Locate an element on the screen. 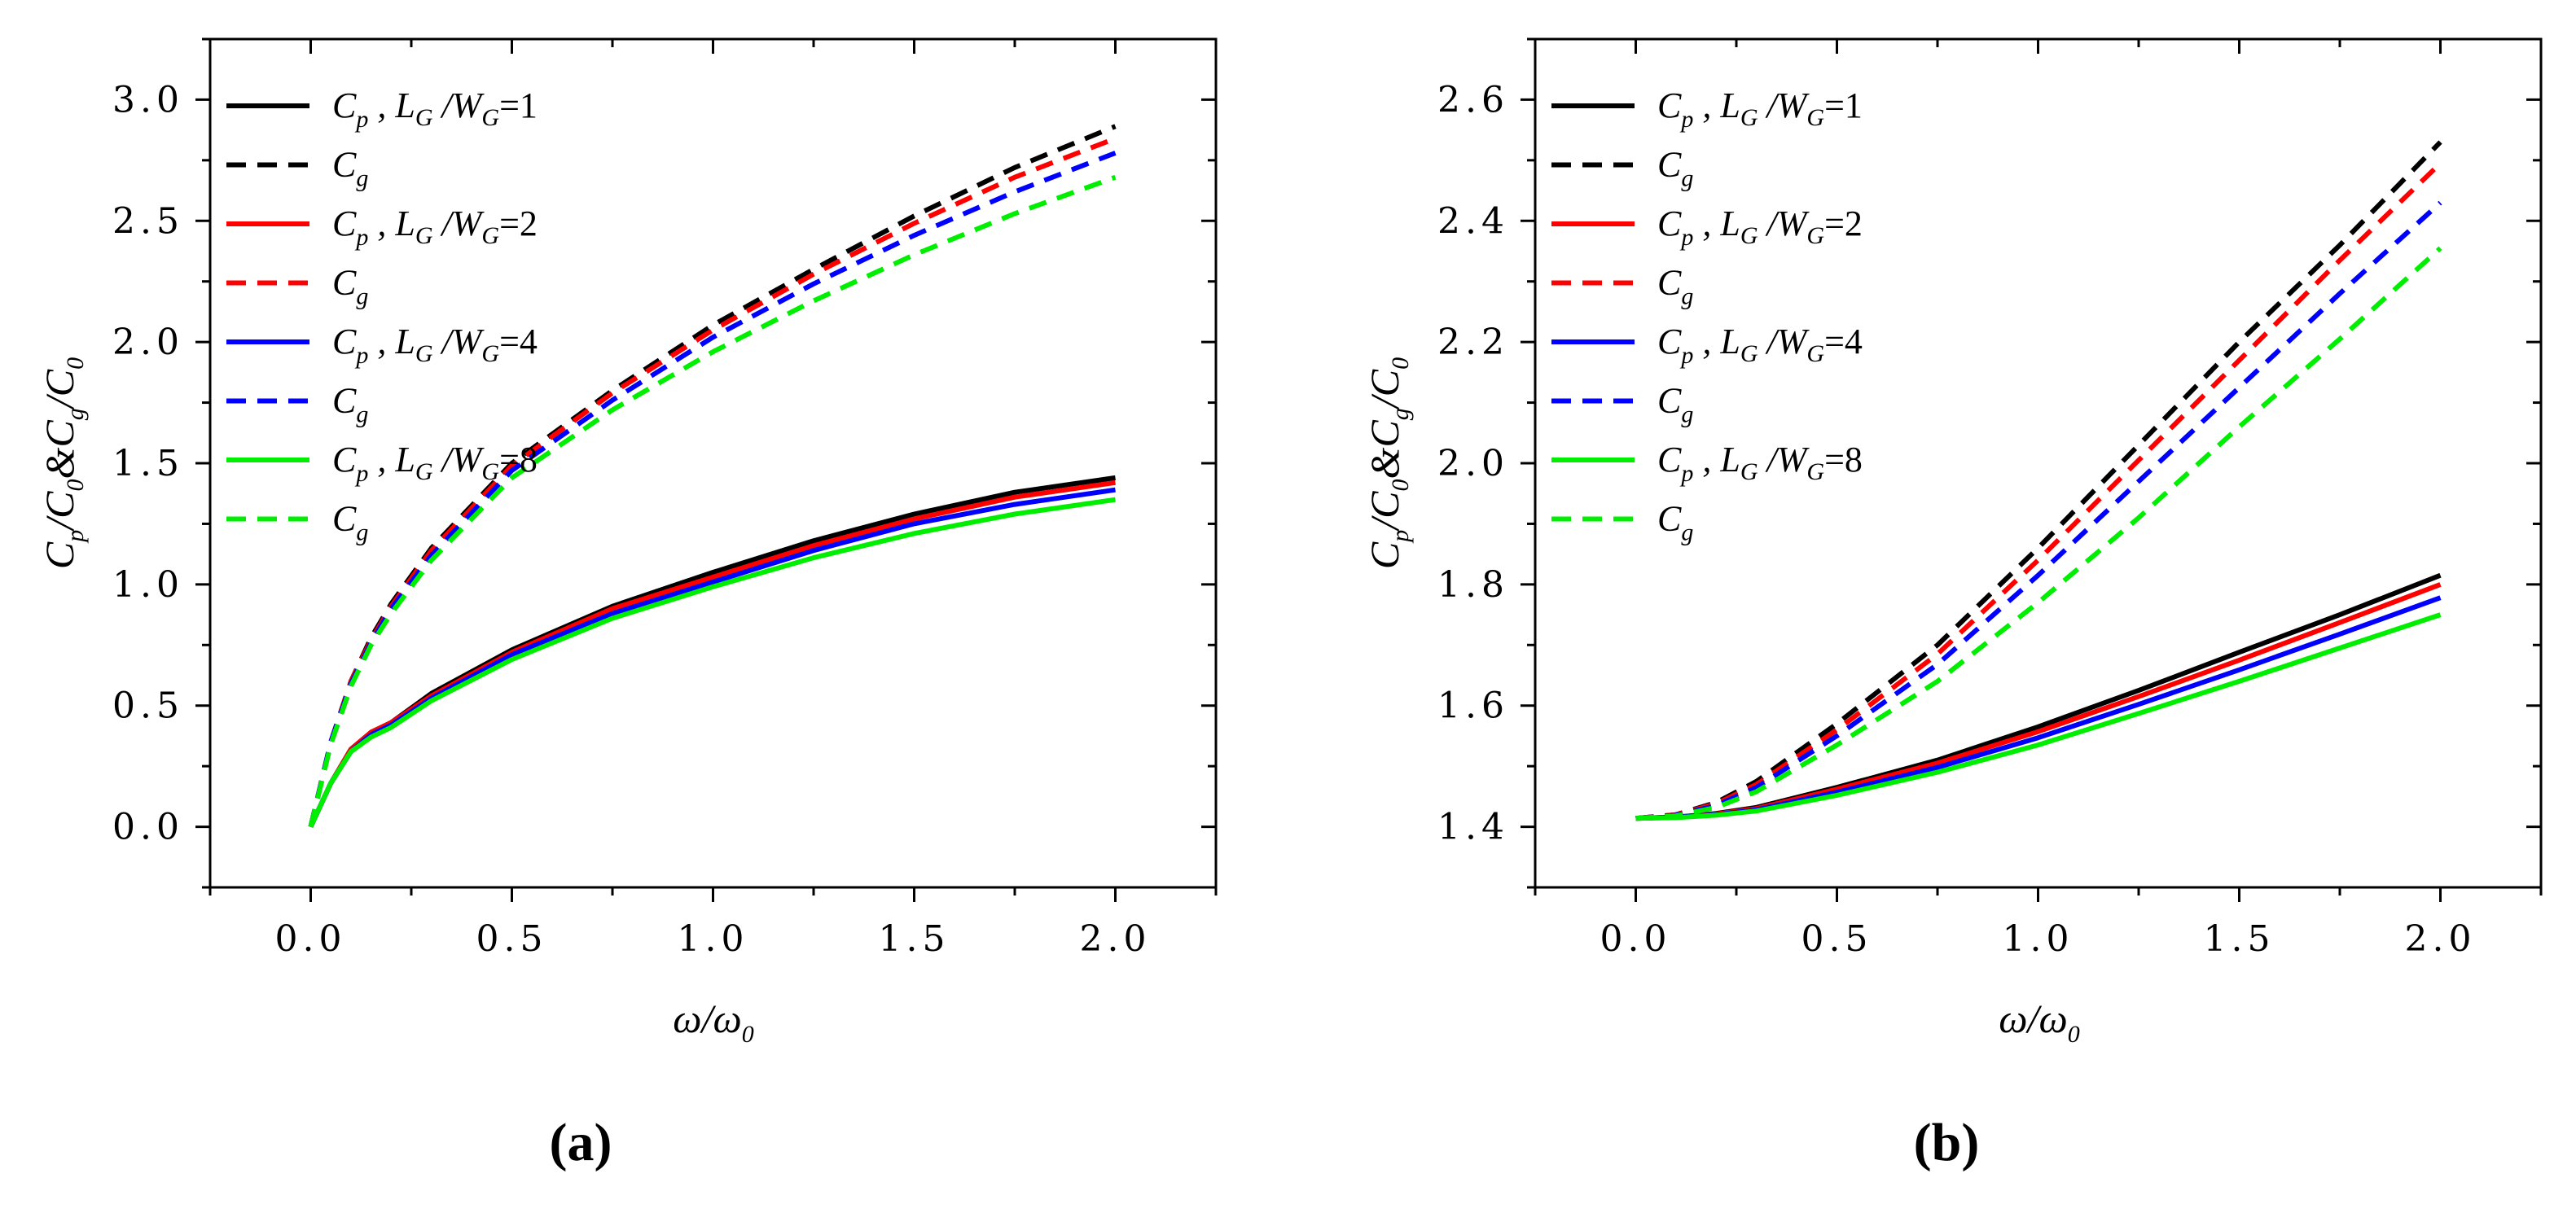 Image resolution: width=2576 pixels, height=1213 pixels. y-tick-label: 2.2 is located at coordinates (1473, 342).